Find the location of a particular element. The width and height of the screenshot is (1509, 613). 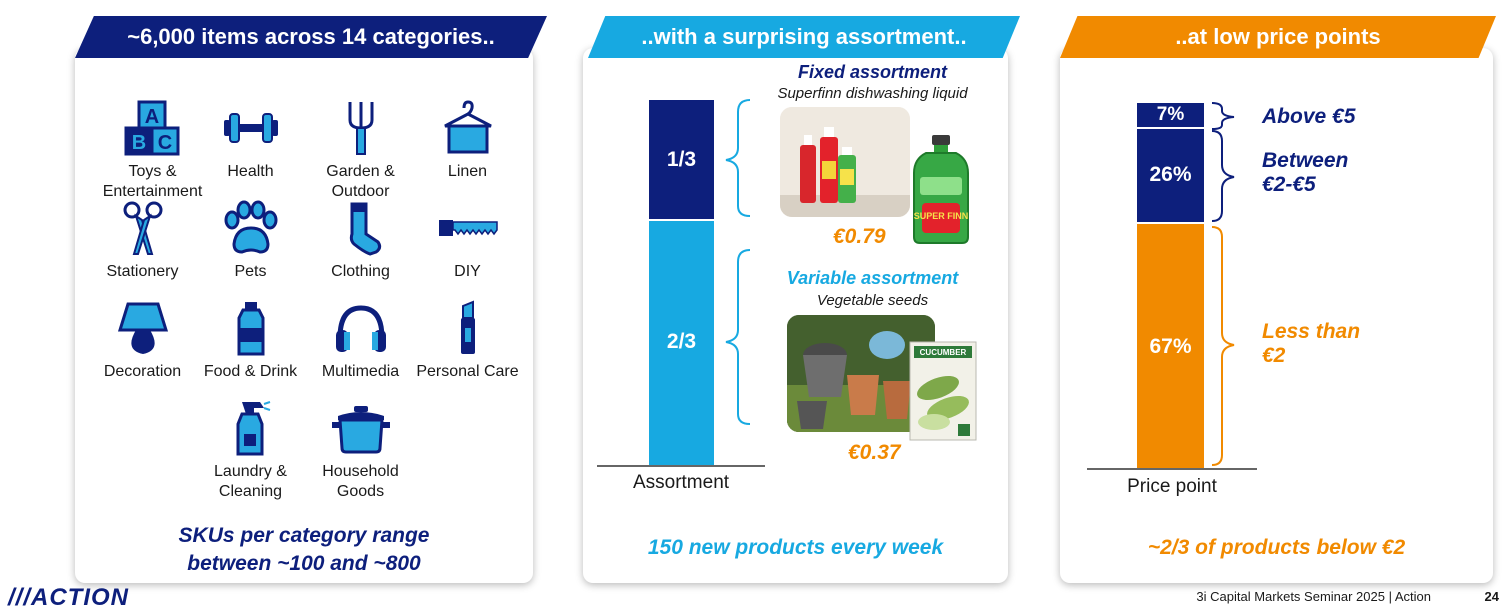

category-decoration: Decoration is located at coordinates (142, 341).